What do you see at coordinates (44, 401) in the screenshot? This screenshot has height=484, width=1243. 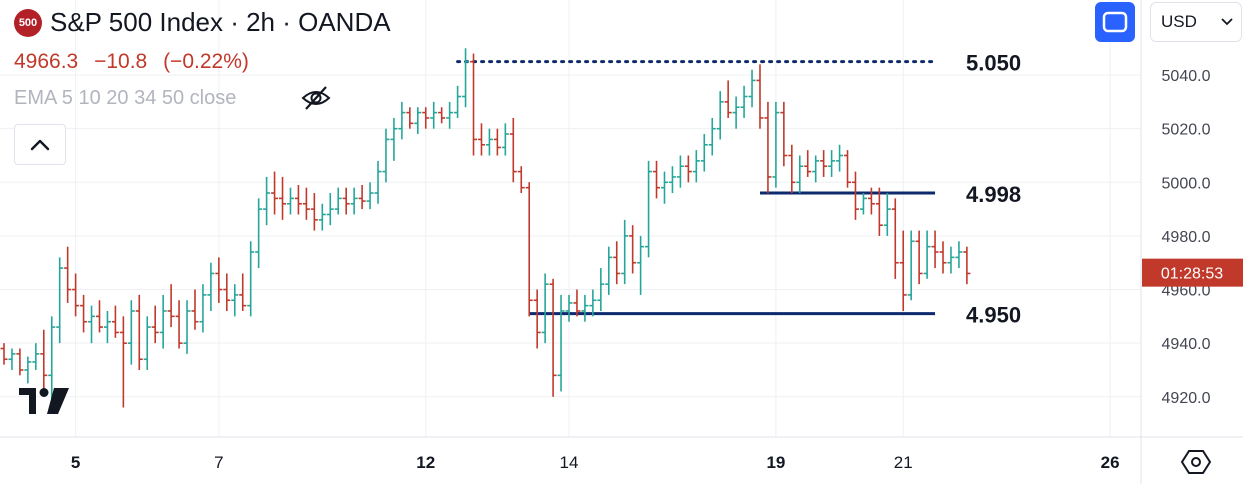 I see `tradingview-logo` at bounding box center [44, 401].